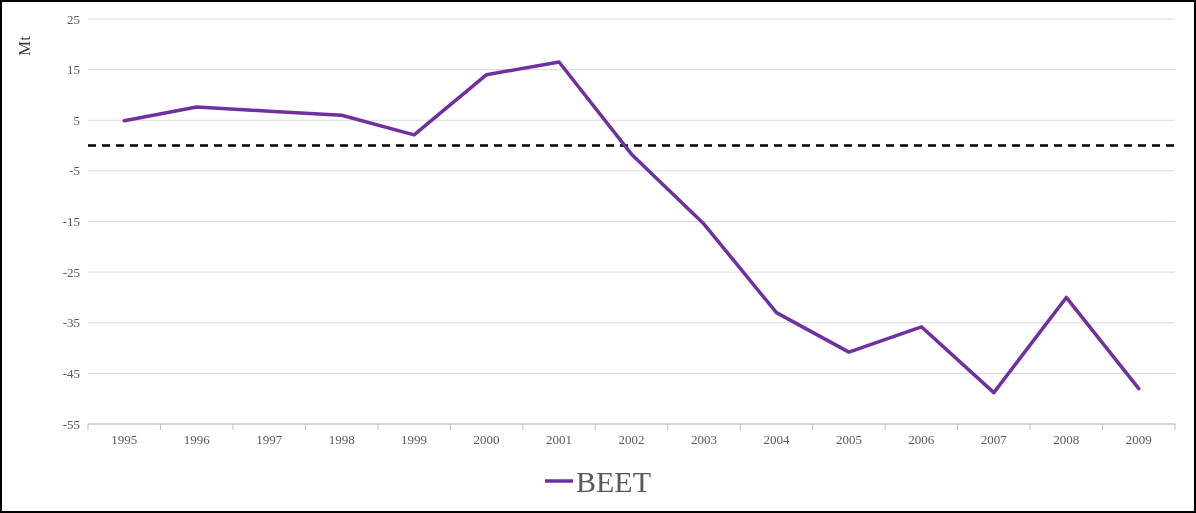 The height and width of the screenshot is (513, 1196). What do you see at coordinates (848, 439) in the screenshot?
I see `x-tick-label: 2005` at bounding box center [848, 439].